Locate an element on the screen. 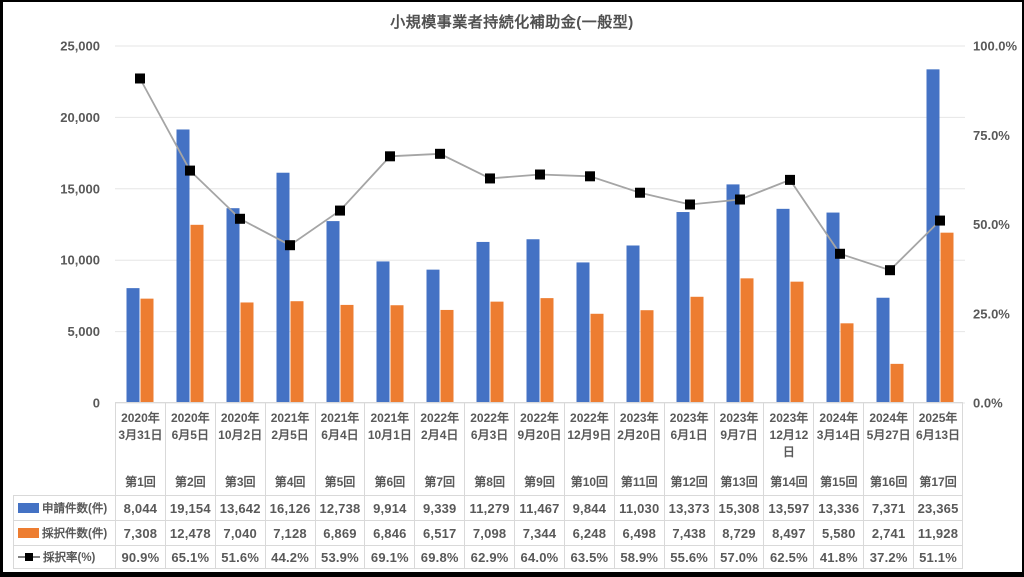 Image resolution: width=1024 pixels, height=577 pixels. category-round: 第3回 is located at coordinates (240, 482).